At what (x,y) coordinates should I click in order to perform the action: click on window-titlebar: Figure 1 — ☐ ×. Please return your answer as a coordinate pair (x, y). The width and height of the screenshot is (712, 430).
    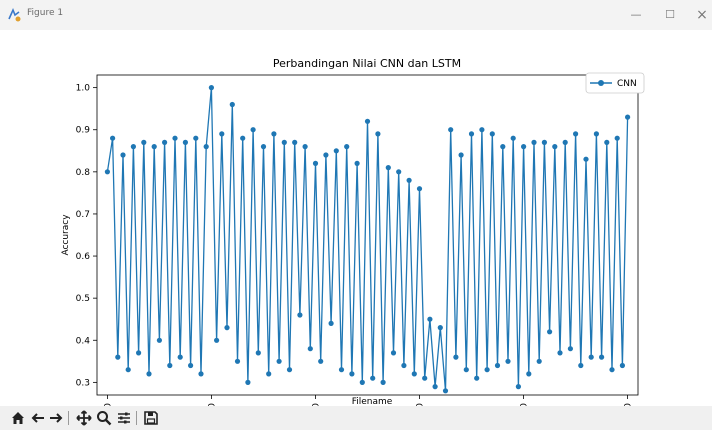
    Looking at the image, I should click on (356, 15).